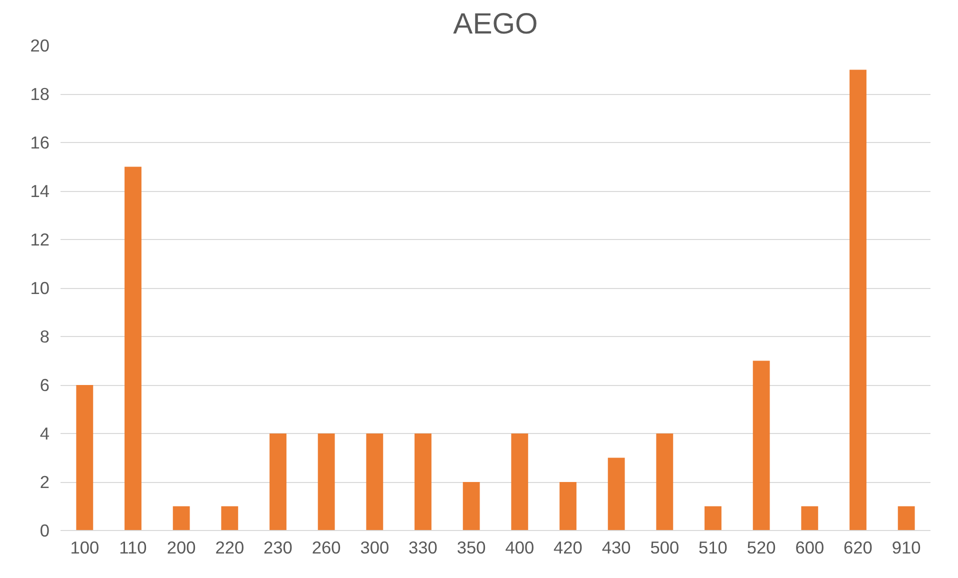 This screenshot has height=578, width=958. What do you see at coordinates (40, 94) in the screenshot?
I see `y-tick-label: 18` at bounding box center [40, 94].